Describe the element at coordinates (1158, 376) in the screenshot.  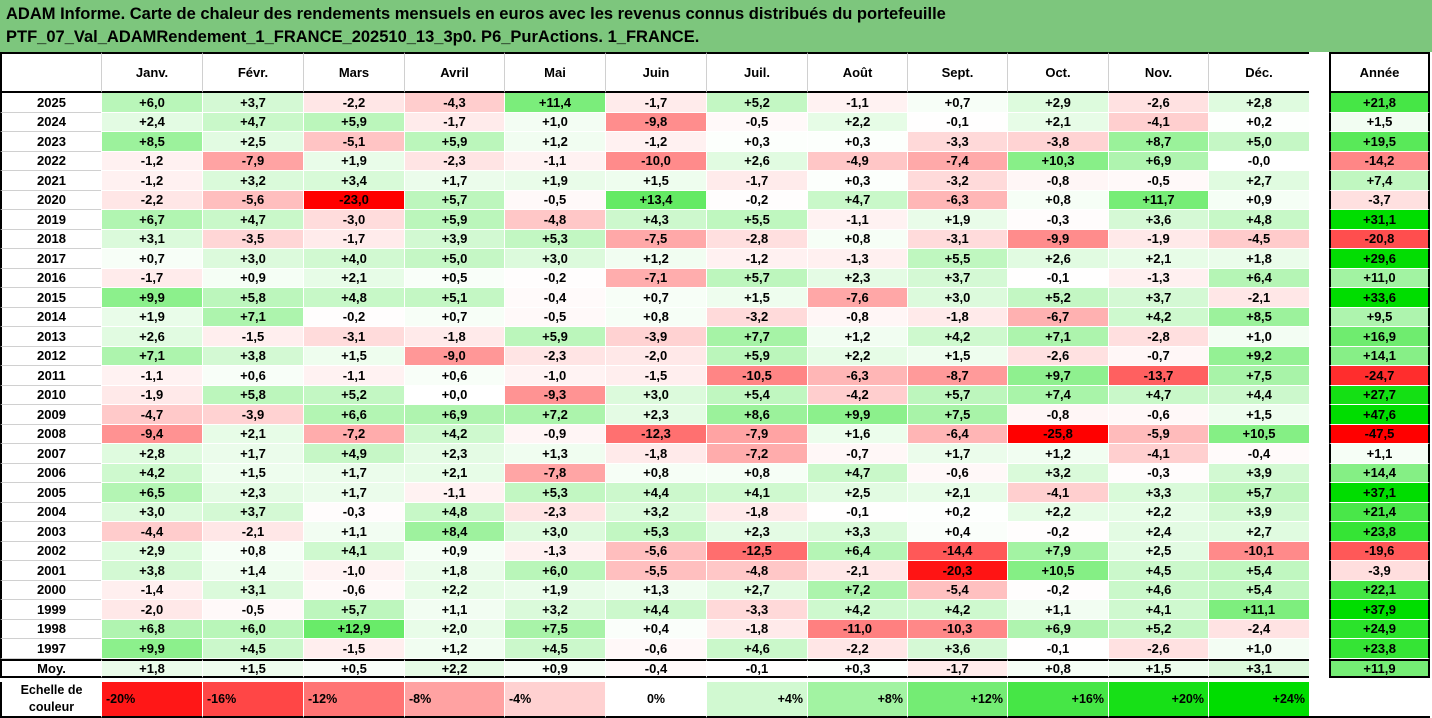
I see `heat-cell-2011-11: -13,7` at that location.